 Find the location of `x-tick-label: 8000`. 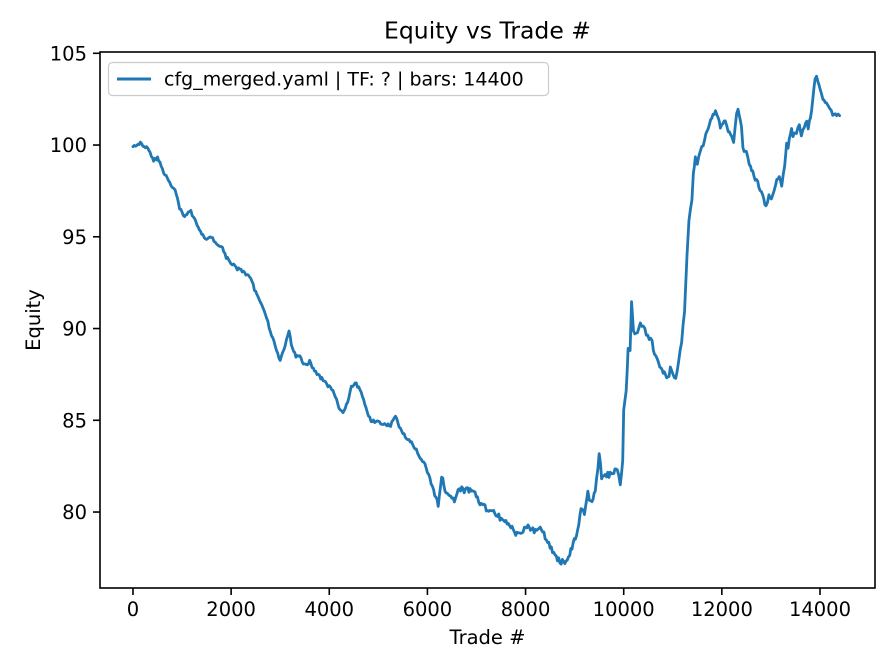

x-tick-label: 8000 is located at coordinates (526, 609).